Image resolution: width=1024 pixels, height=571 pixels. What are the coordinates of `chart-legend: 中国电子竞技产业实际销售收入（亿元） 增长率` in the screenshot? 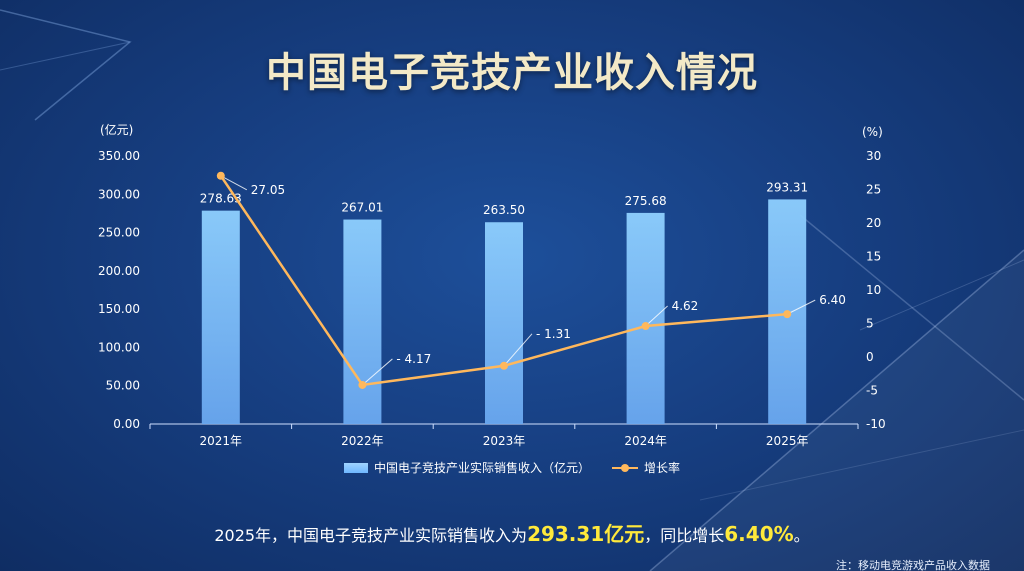 It's located at (512, 467).